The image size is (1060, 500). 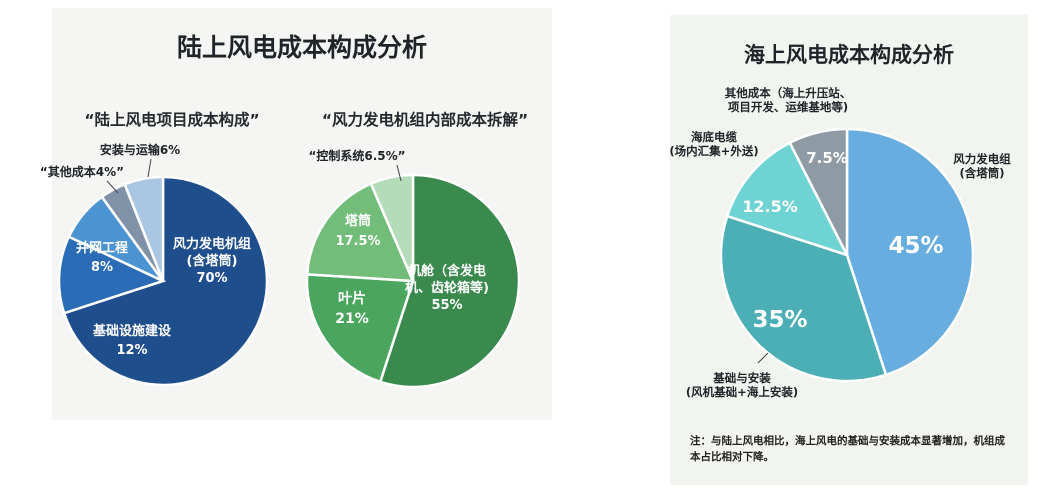 I want to click on offshore-value-label-1: 35%, so click(x=779, y=320).